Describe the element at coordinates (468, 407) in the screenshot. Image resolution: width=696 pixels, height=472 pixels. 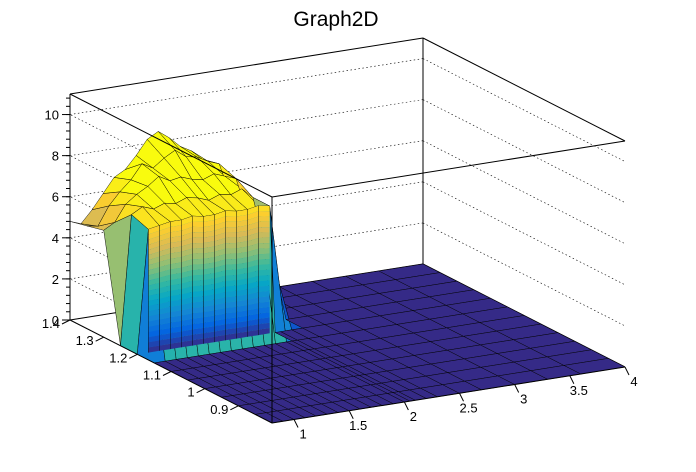
I see `x-tick-label: 2.5` at that location.